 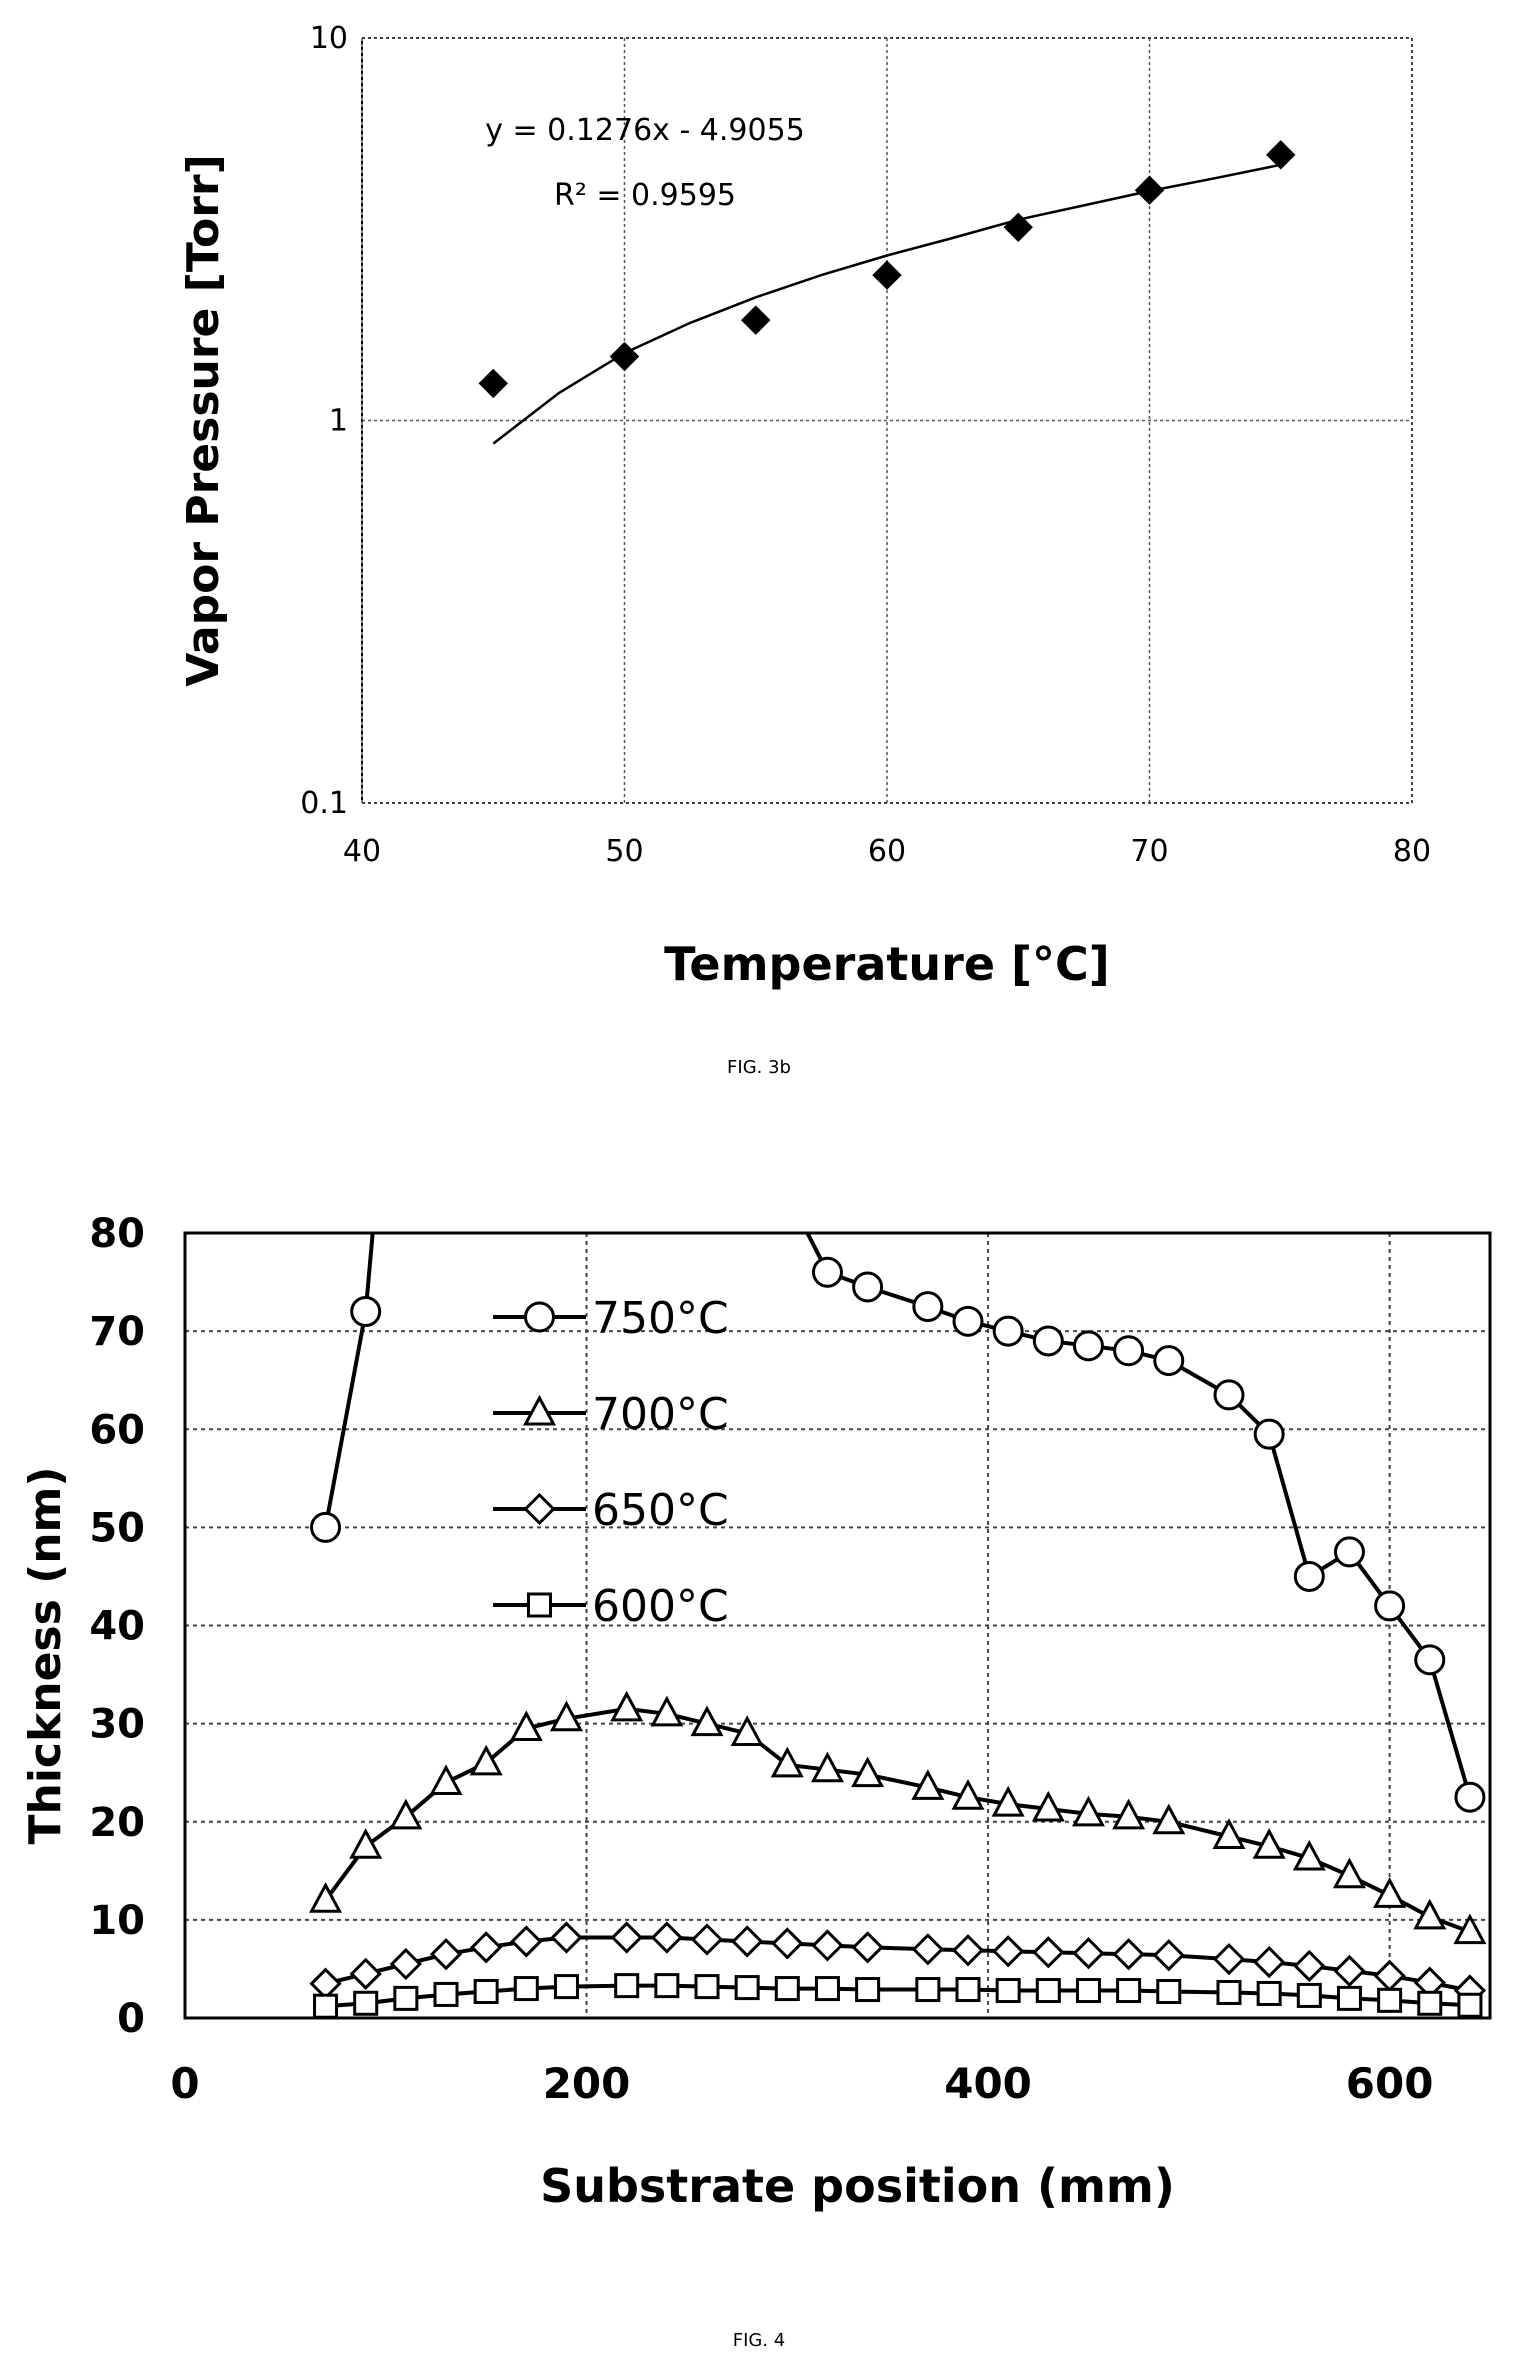 I want to click on x-tick-label: 80, so click(x=1412, y=851).